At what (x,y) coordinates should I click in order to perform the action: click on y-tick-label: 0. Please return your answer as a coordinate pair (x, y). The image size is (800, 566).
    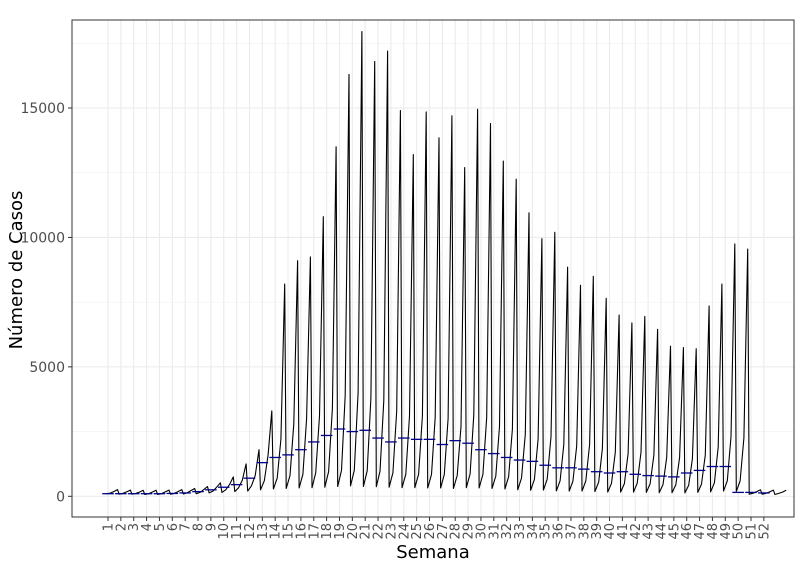
    Looking at the image, I should click on (60, 497).